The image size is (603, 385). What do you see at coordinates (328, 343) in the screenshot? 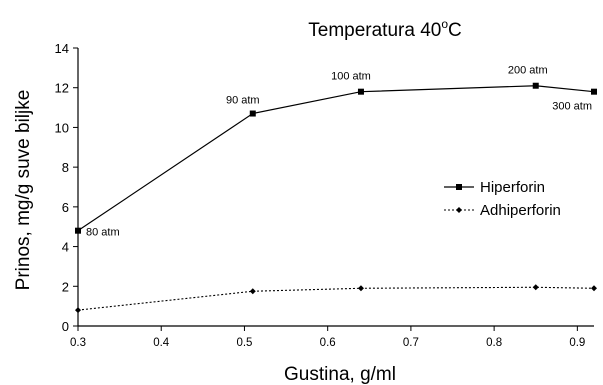
I see `x-tick-label-3: 0.6` at bounding box center [328, 343].